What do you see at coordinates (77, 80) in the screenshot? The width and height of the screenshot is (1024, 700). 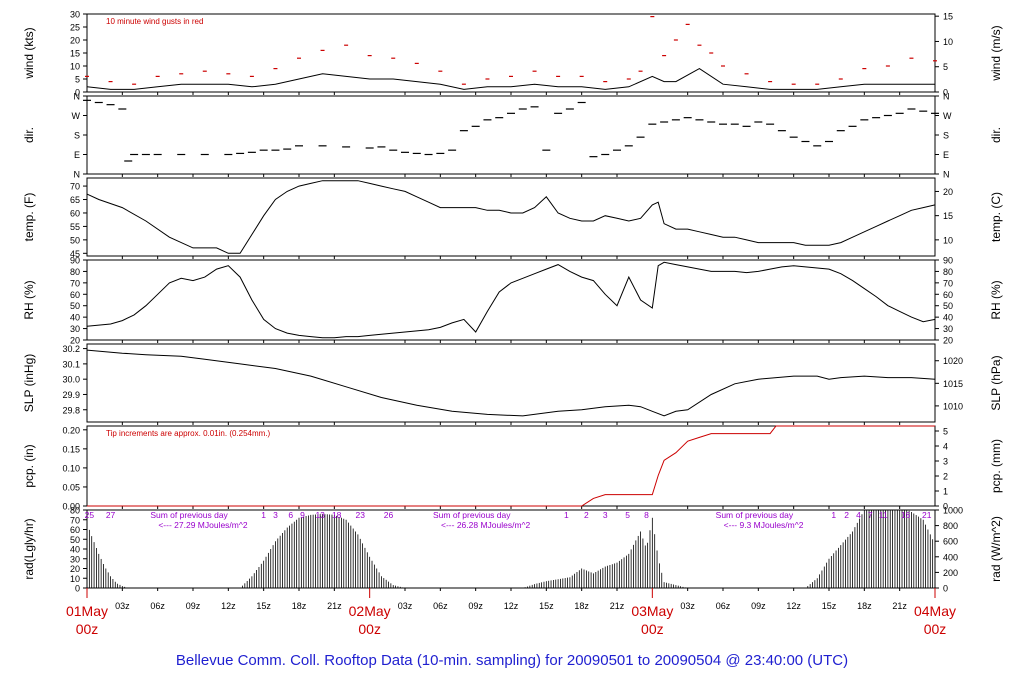 I see `y-tick-label-left: 5` at bounding box center [77, 80].